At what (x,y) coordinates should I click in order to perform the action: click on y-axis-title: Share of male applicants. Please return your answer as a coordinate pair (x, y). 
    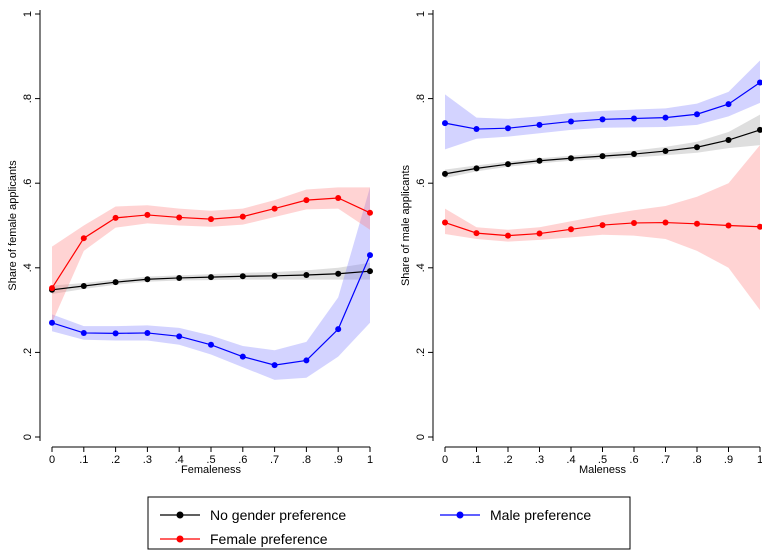
    Looking at the image, I should click on (406, 225).